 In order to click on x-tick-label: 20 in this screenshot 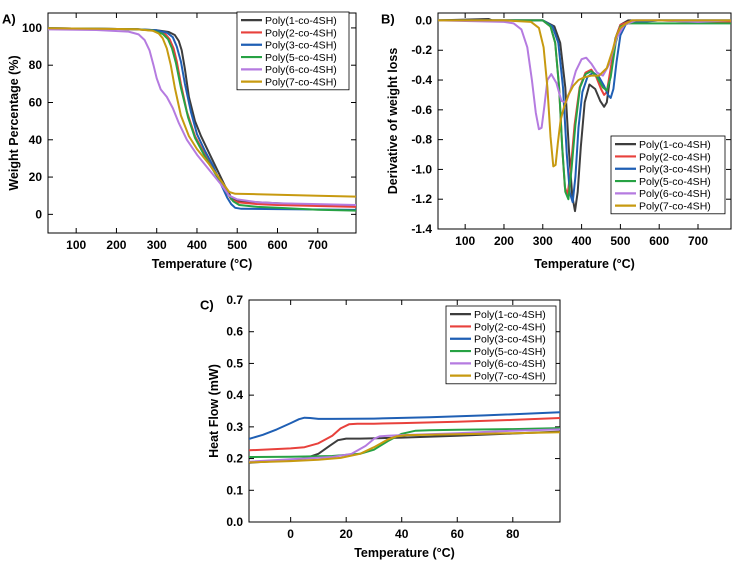, I will do `click(347, 534)`.